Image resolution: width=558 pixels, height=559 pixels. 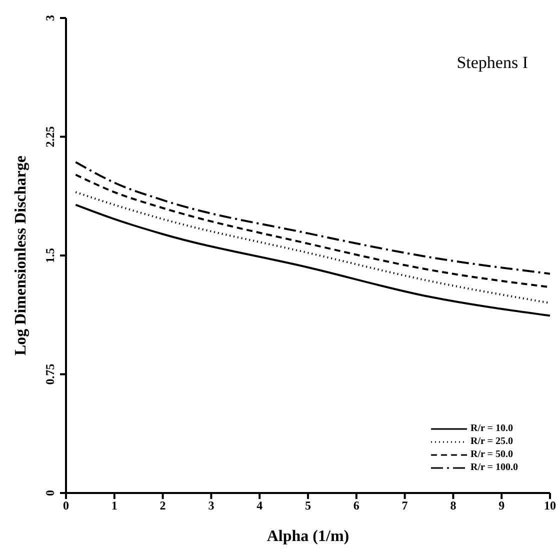 I want to click on y-tick-label: 0.75, so click(x=50, y=374).